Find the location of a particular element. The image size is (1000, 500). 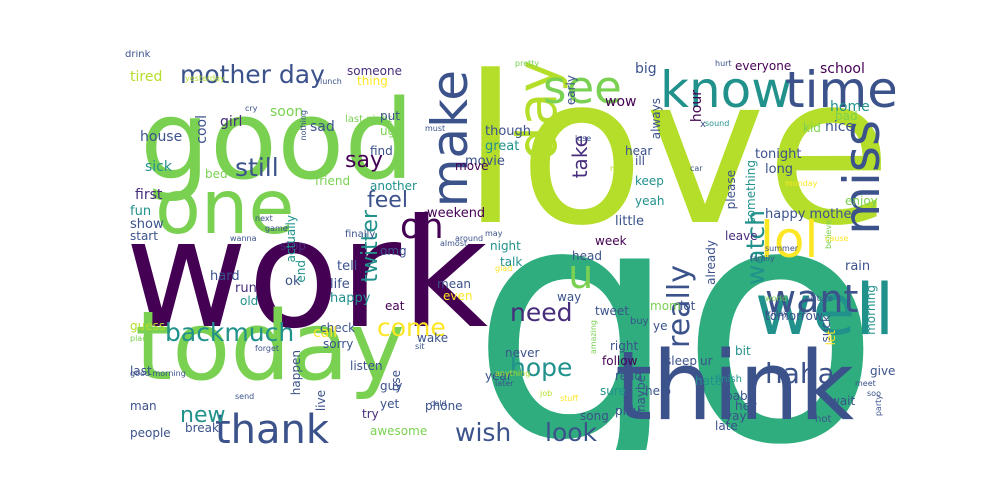

word-cause: cause is located at coordinates (837, 238).